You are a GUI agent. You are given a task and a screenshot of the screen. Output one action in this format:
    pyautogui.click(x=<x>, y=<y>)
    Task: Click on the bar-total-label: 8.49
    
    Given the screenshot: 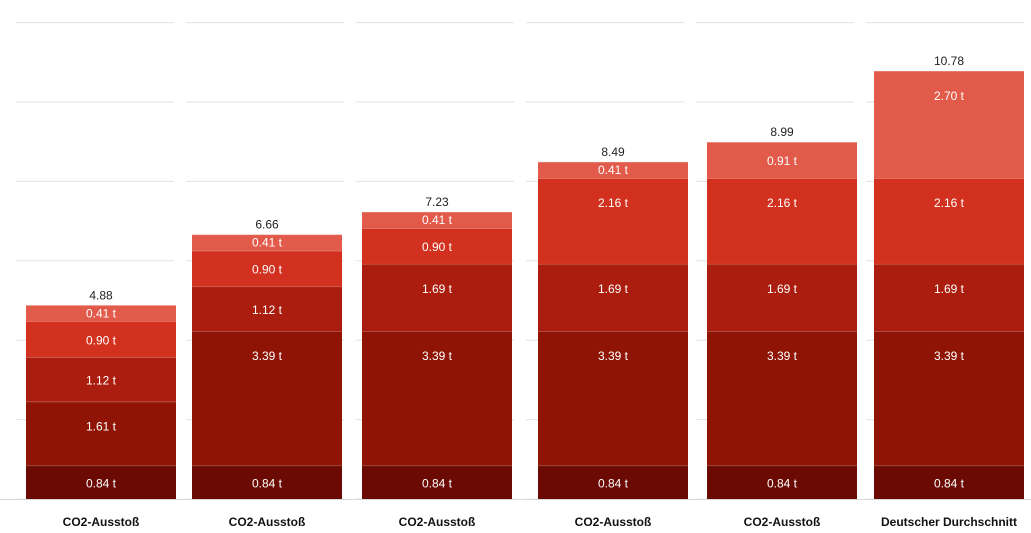 What is the action you would take?
    pyautogui.click(x=613, y=152)
    